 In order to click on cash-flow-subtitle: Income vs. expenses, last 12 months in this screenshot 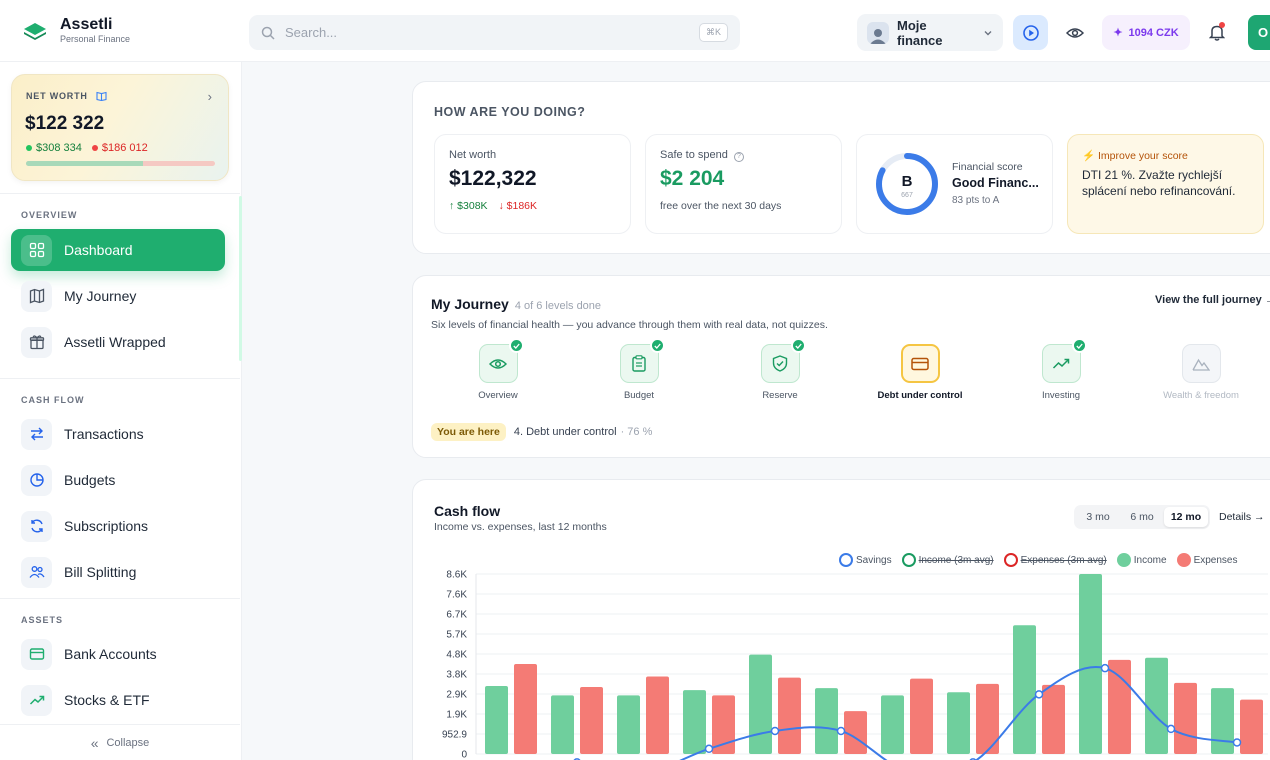, I will do `click(520, 527)`.